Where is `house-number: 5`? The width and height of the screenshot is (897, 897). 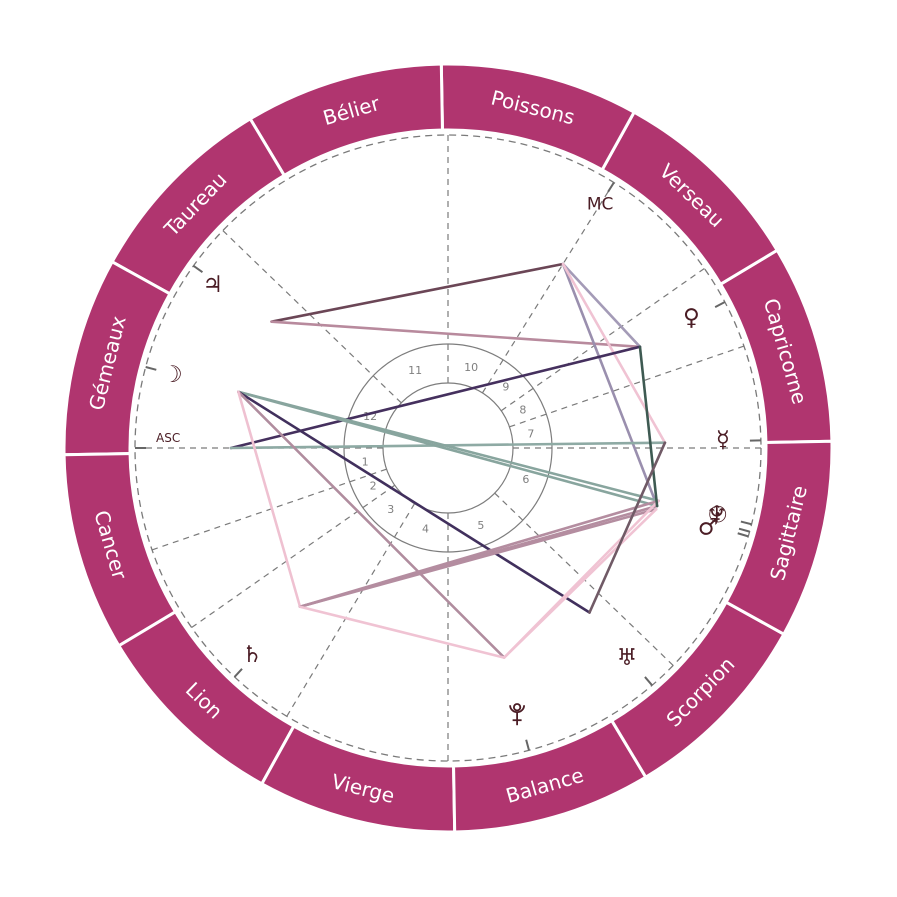 house-number: 5 is located at coordinates (480, 525).